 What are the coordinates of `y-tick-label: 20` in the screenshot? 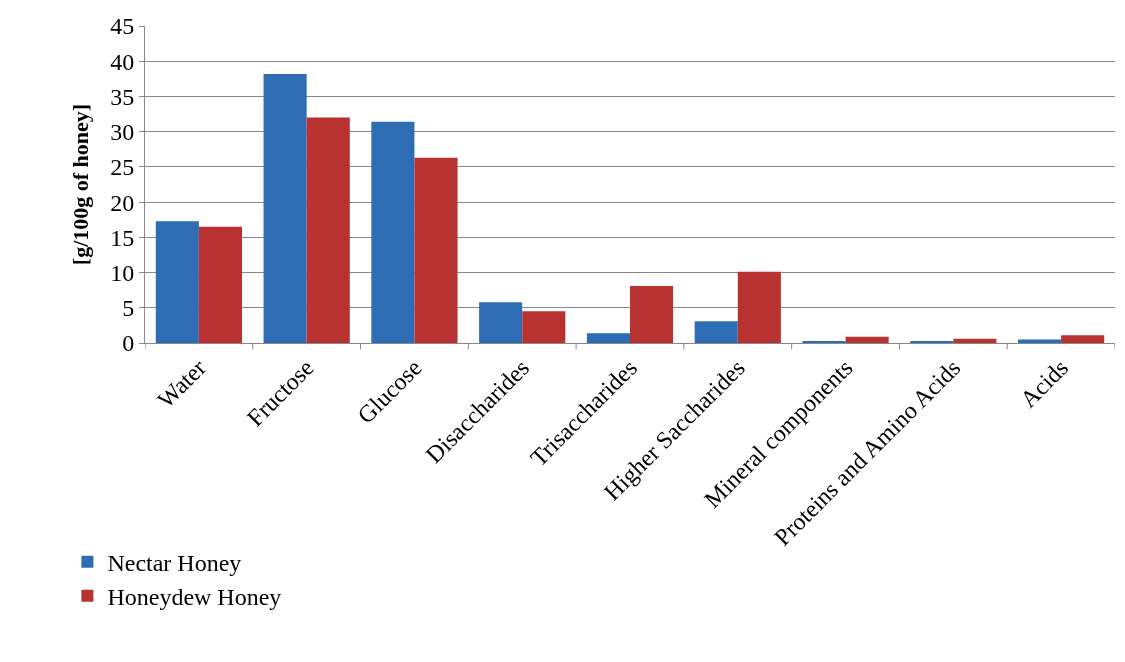 It's located at (122, 202).